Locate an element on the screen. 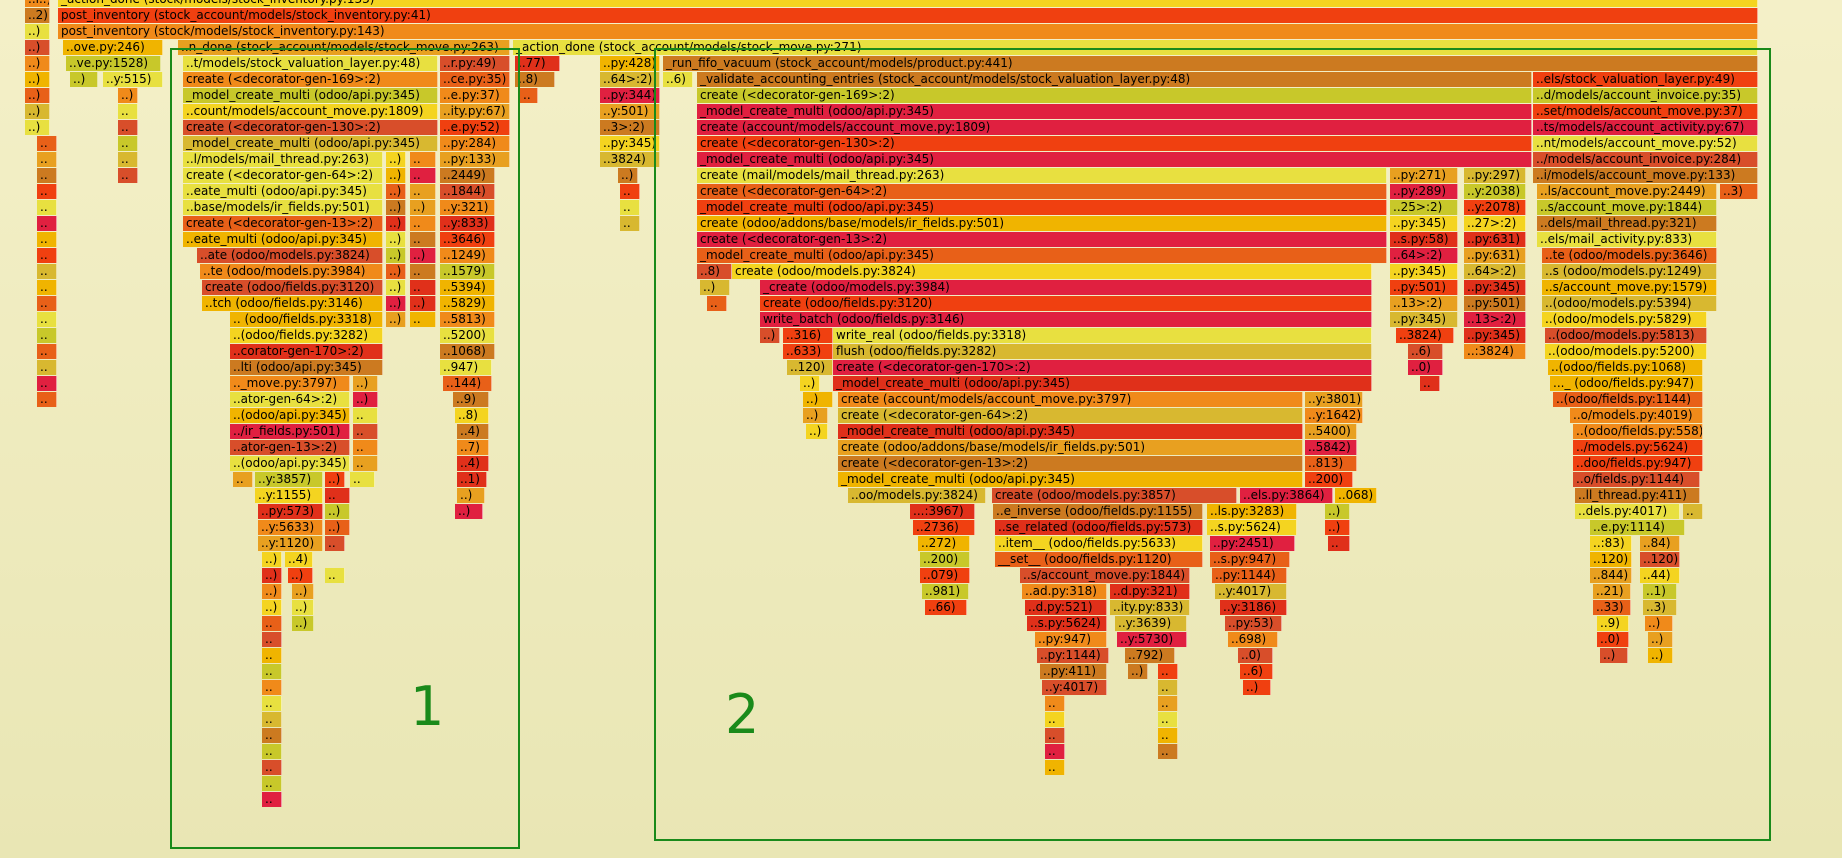 The height and width of the screenshot is (858, 1842). flame-frame: ..oo/models.py:3824) is located at coordinates (917, 495).